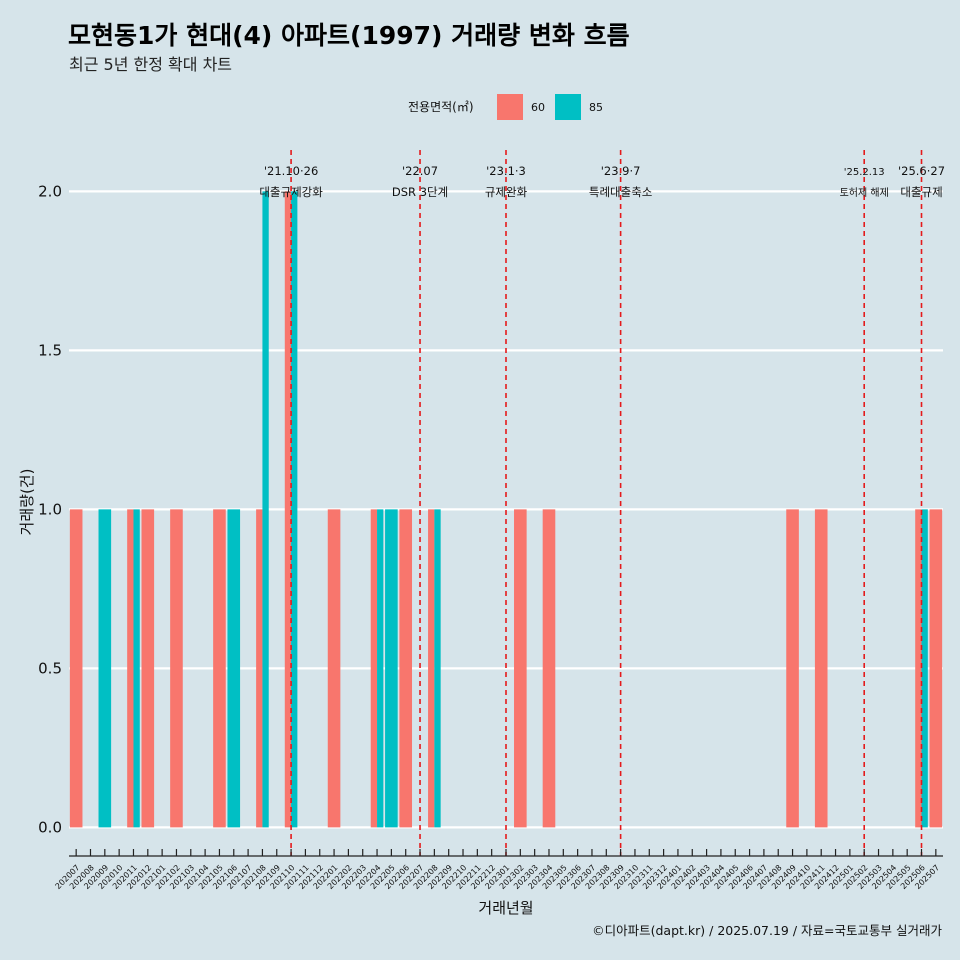  What do you see at coordinates (864, 172) in the screenshot?
I see `event-date: '25.2.13` at bounding box center [864, 172].